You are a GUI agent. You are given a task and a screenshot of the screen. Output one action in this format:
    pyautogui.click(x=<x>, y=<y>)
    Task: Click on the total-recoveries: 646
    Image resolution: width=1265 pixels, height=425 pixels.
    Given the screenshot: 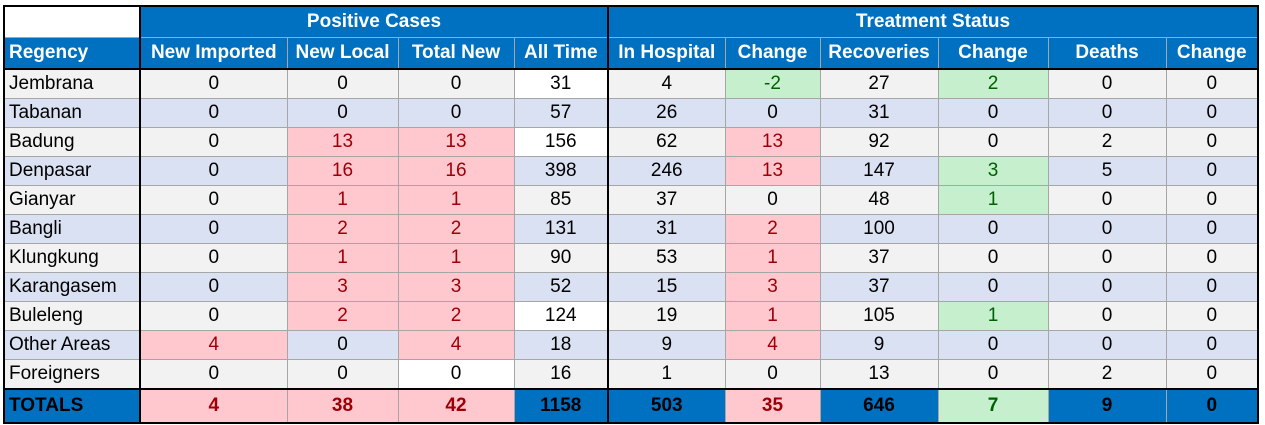 What is the action you would take?
    pyautogui.click(x=879, y=406)
    